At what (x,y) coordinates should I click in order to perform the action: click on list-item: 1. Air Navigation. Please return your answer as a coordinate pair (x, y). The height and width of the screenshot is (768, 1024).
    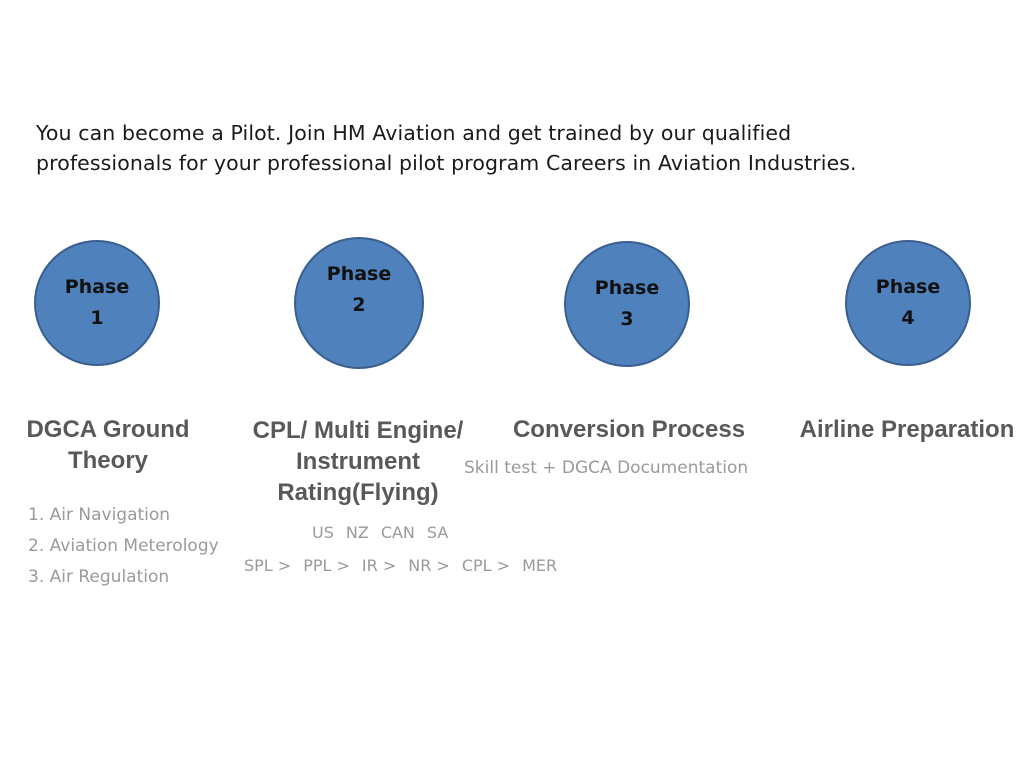
    Looking at the image, I should click on (99, 515).